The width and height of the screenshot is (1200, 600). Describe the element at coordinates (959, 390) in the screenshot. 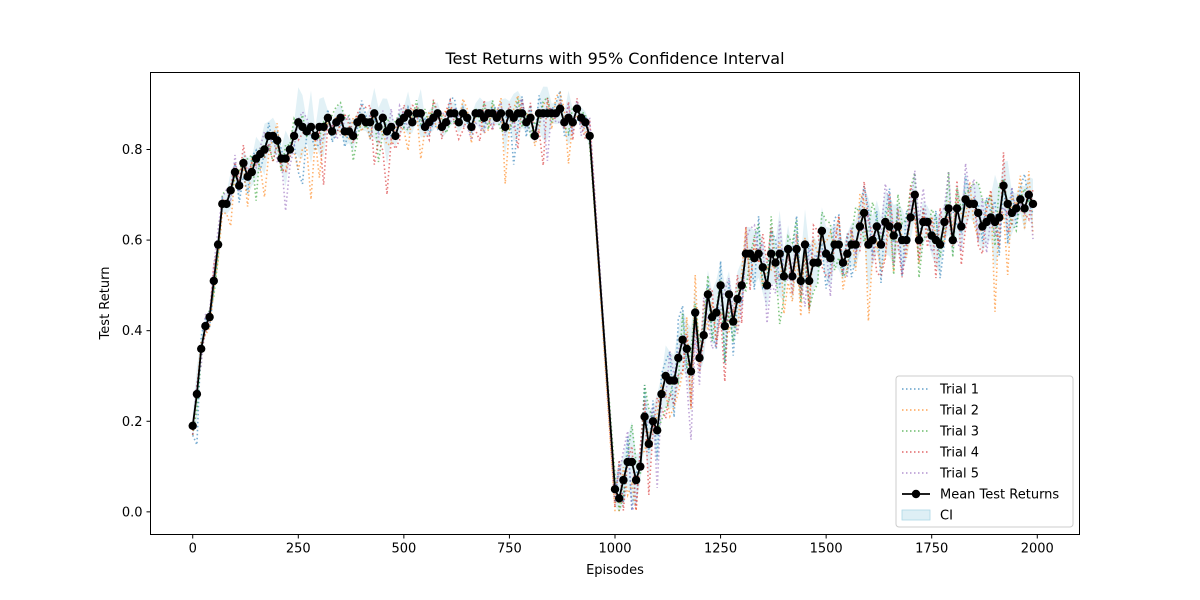

I see `legend-label-trial-1: Trial 1` at that location.